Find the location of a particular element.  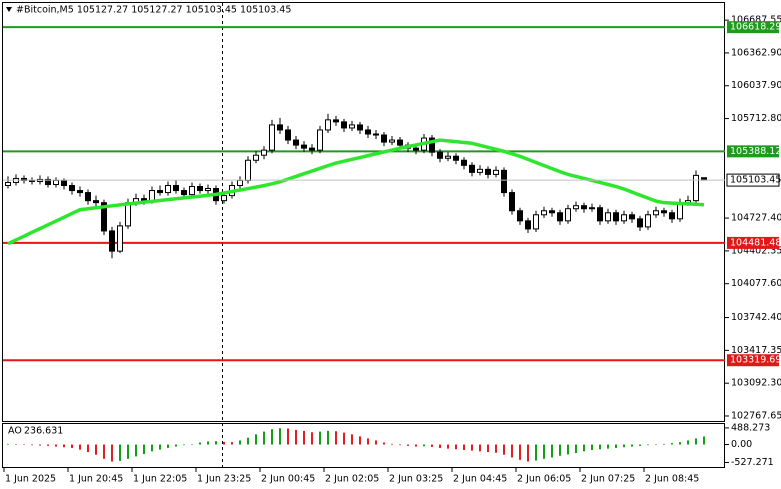

y-tick-label: 104077.60 is located at coordinates (756, 283).